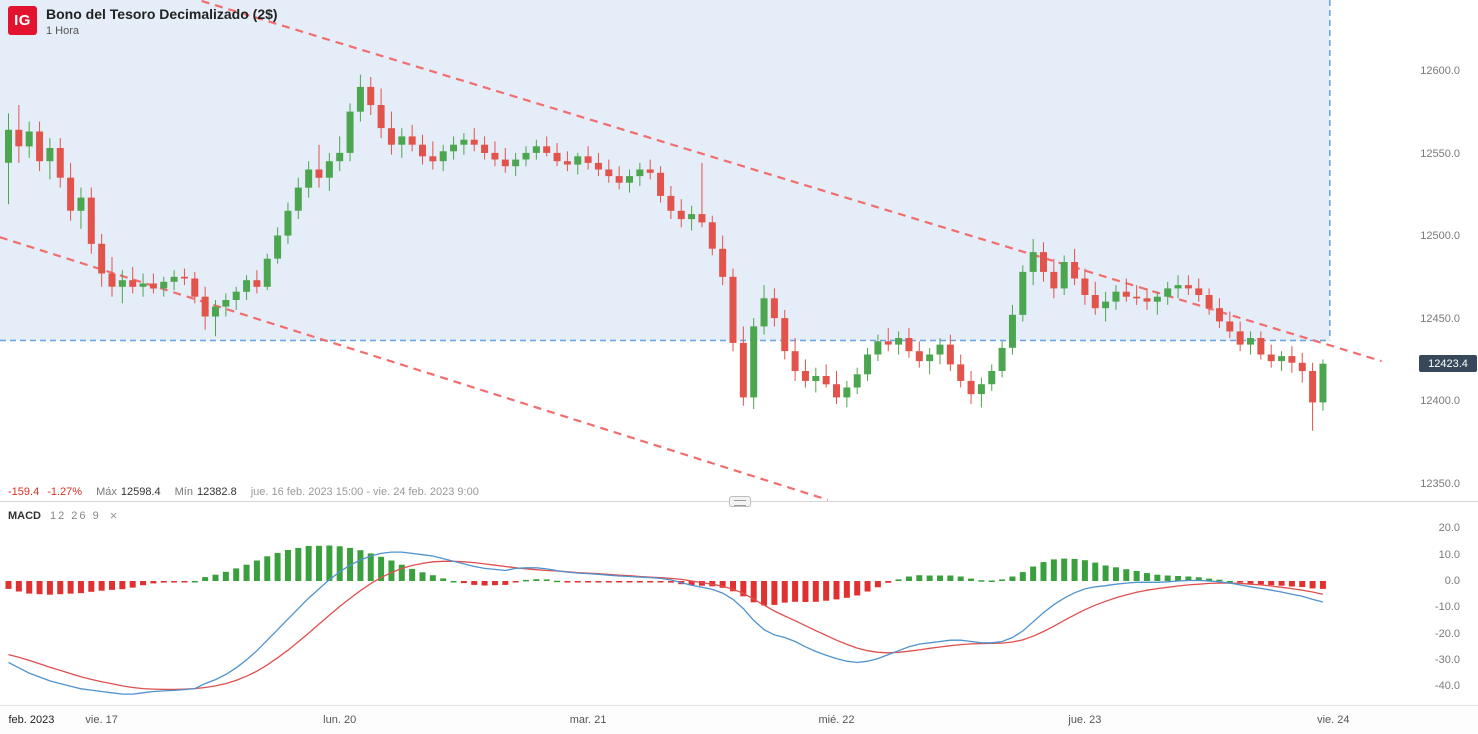 This screenshot has height=734, width=1478. I want to click on macd-axis-label: -30.0, so click(1447, 659).